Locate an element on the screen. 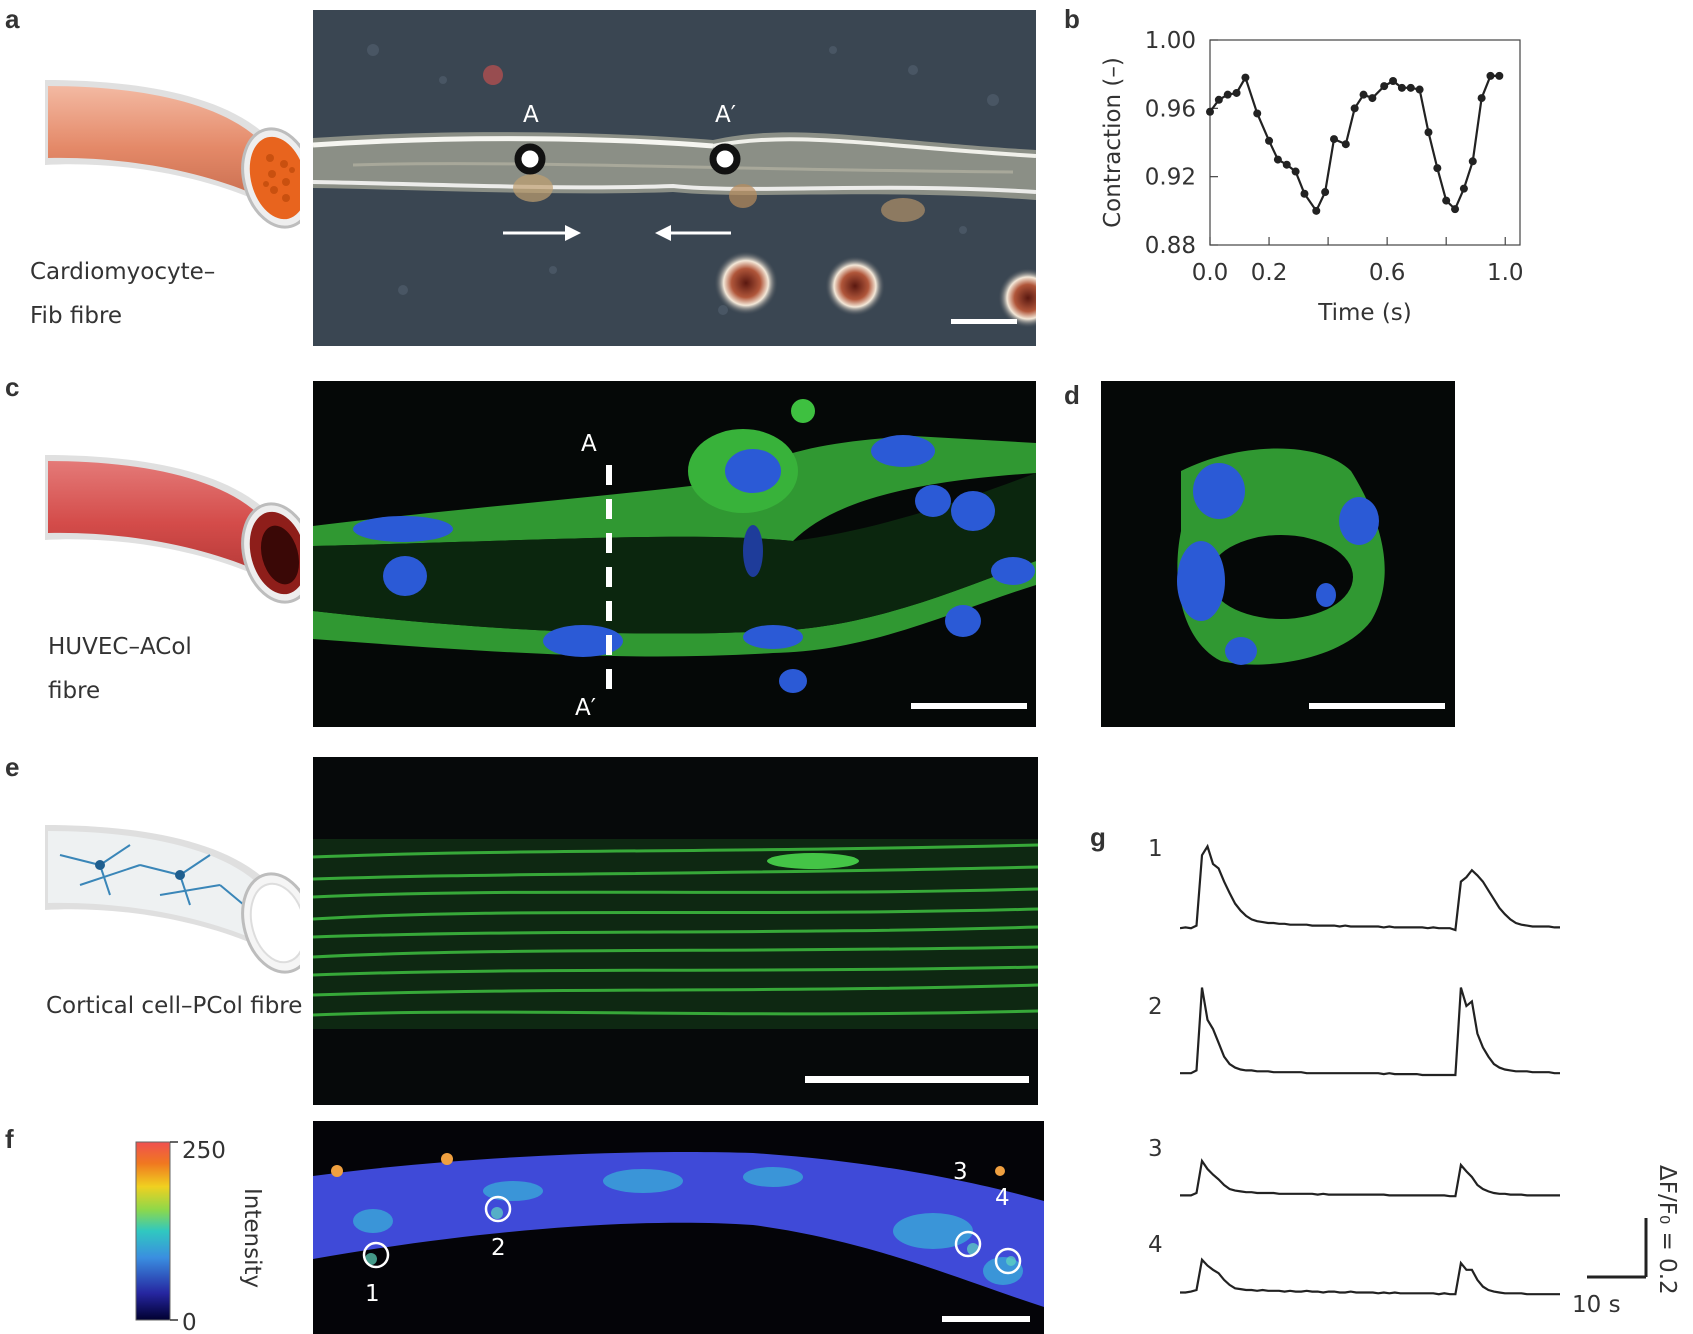 The image size is (1693, 1334). x-axis-label: Time (s) is located at coordinates (1364, 313).